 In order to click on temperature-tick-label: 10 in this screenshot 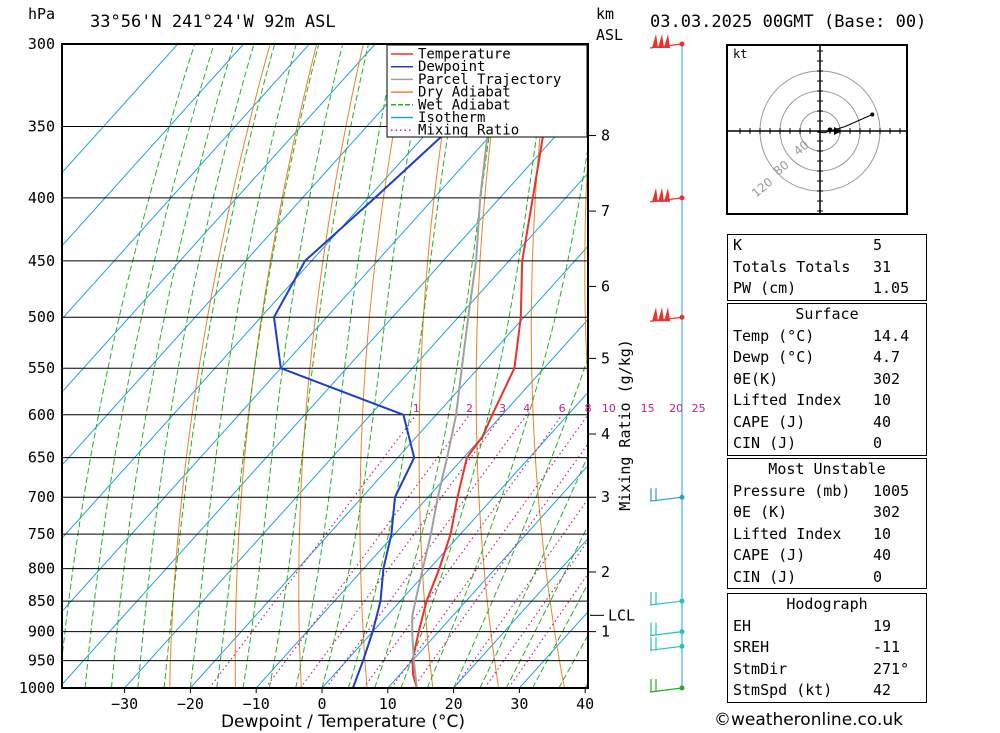, I will do `click(388, 704)`.